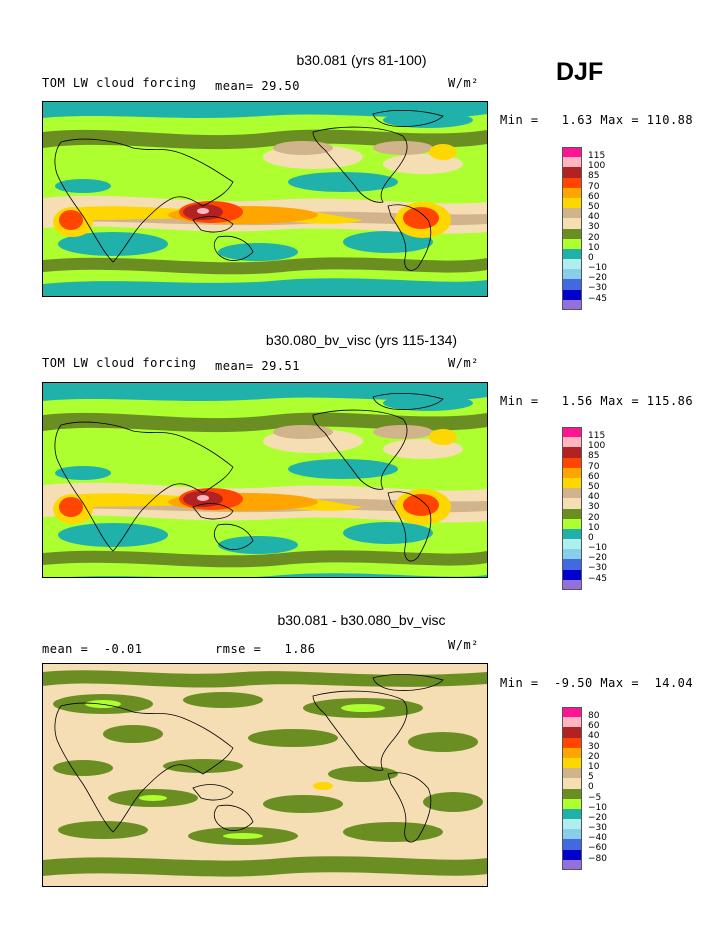 This screenshot has width=723, height=935. I want to click on panel3-rmse-label: rmse =, so click(238, 649).